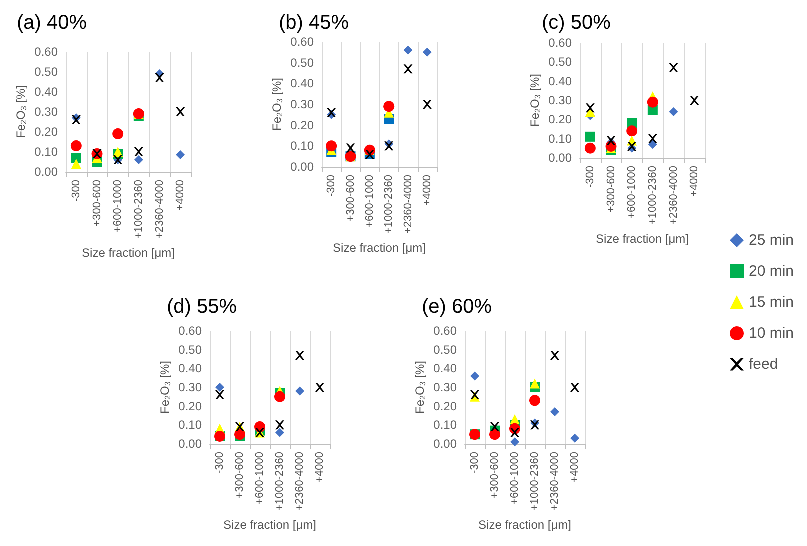 The height and width of the screenshot is (546, 807). Describe the element at coordinates (202, 307) in the screenshot. I see `chart-title: (d) 55%` at that location.